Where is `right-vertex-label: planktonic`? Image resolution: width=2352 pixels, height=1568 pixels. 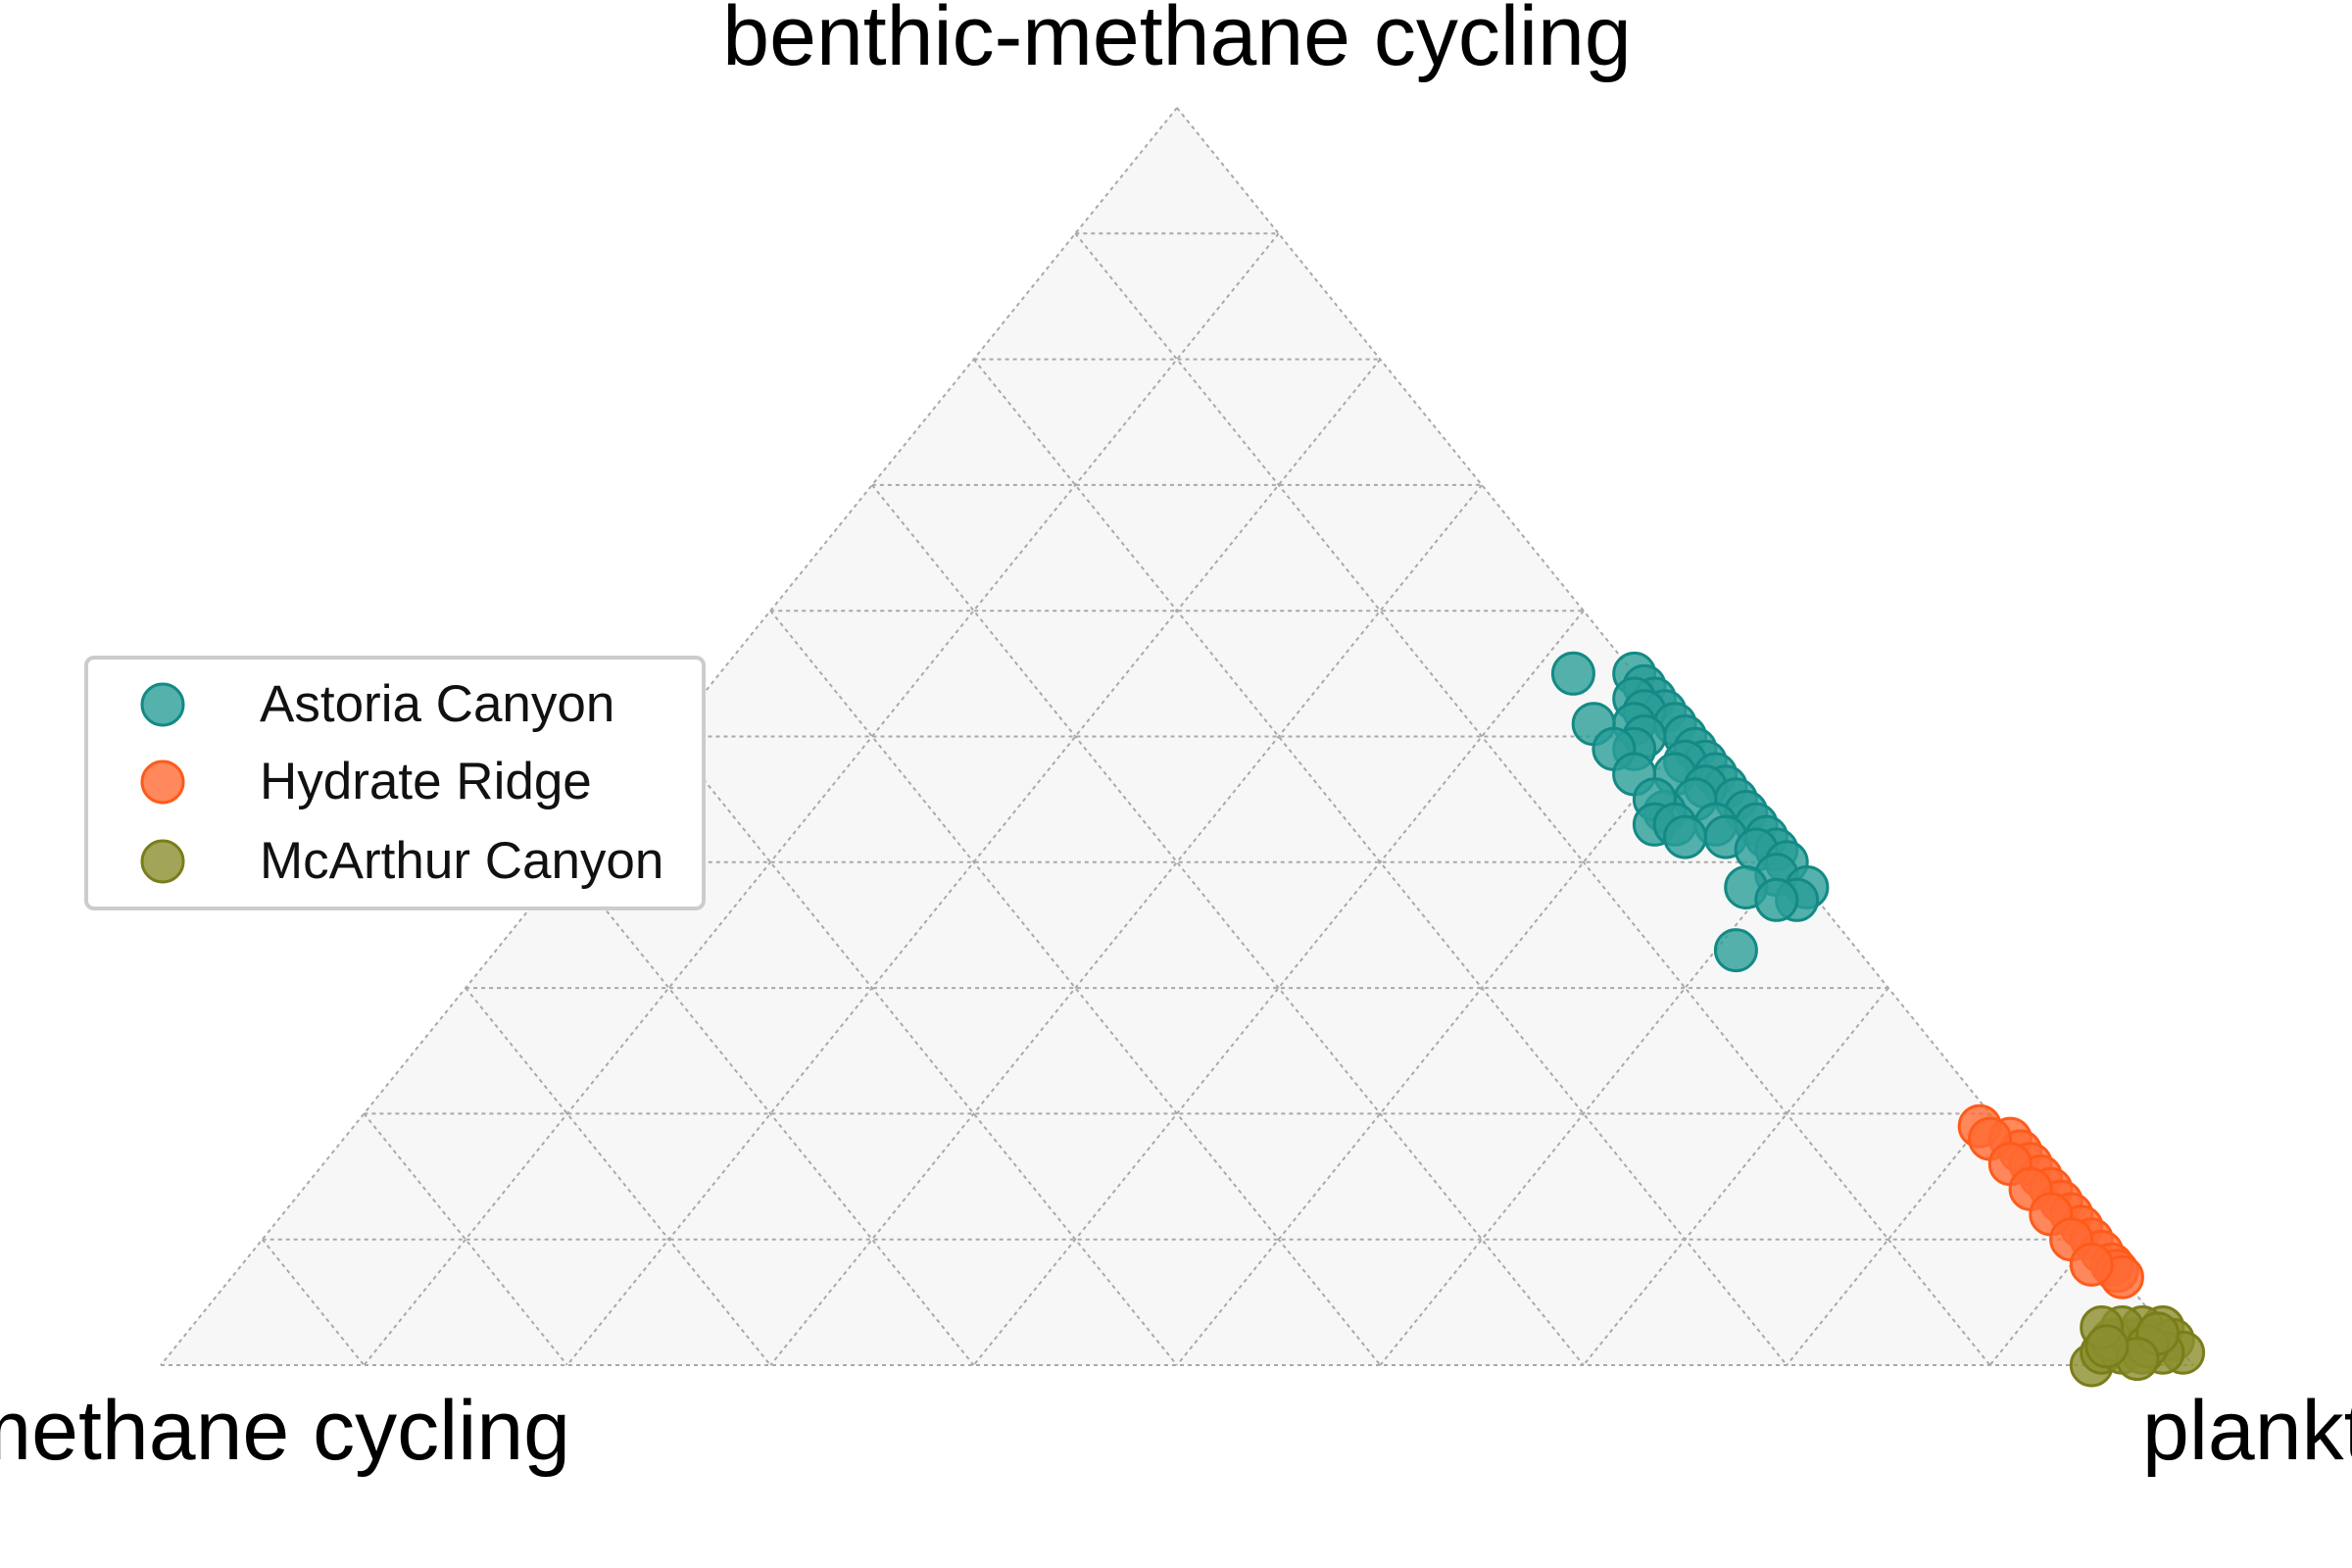 right-vertex-label: planktonic is located at coordinates (2247, 1431).